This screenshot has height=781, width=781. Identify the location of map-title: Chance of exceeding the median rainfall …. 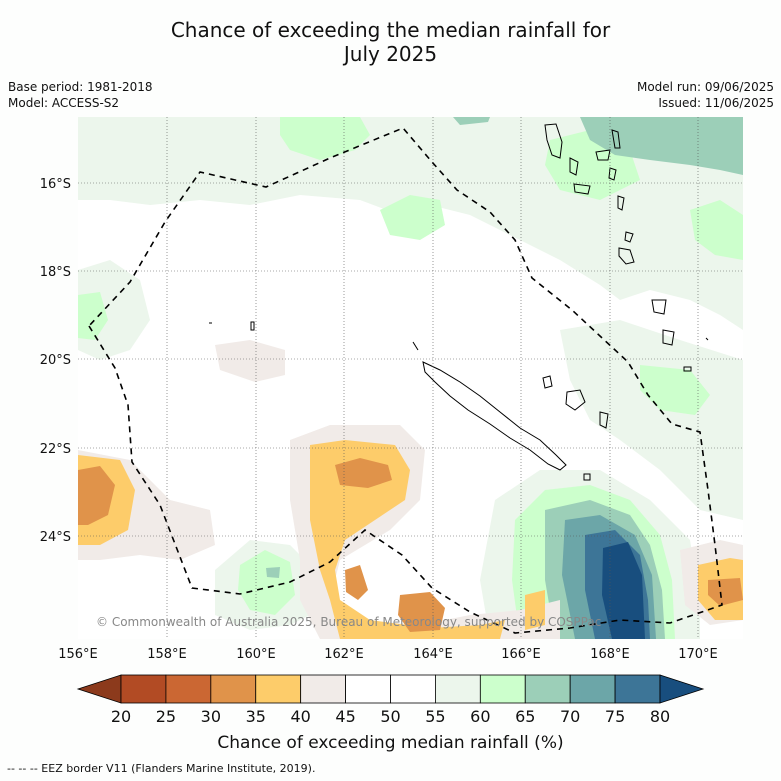
(390, 42).